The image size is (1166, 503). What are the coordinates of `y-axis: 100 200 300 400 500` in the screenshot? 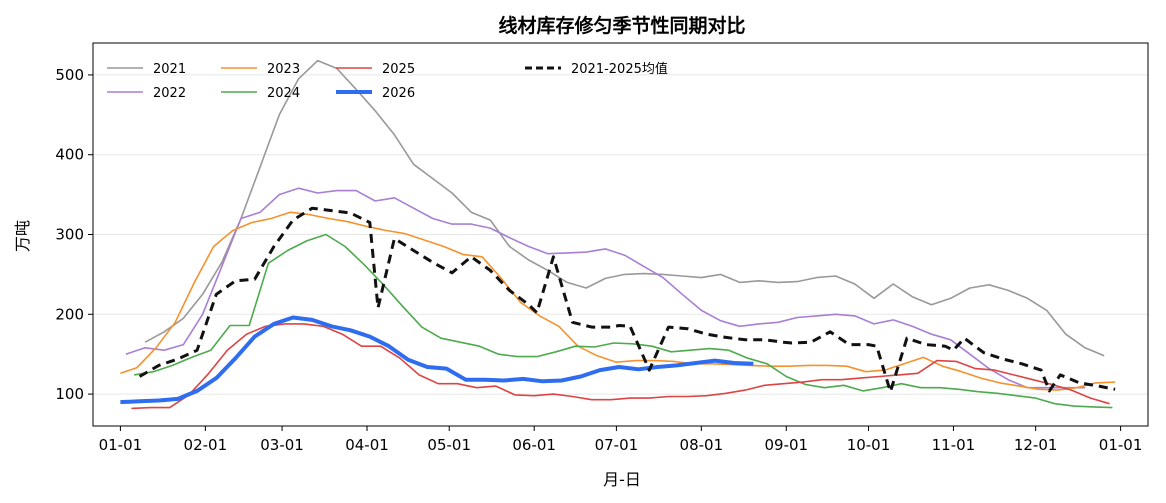 It's located at (74, 234).